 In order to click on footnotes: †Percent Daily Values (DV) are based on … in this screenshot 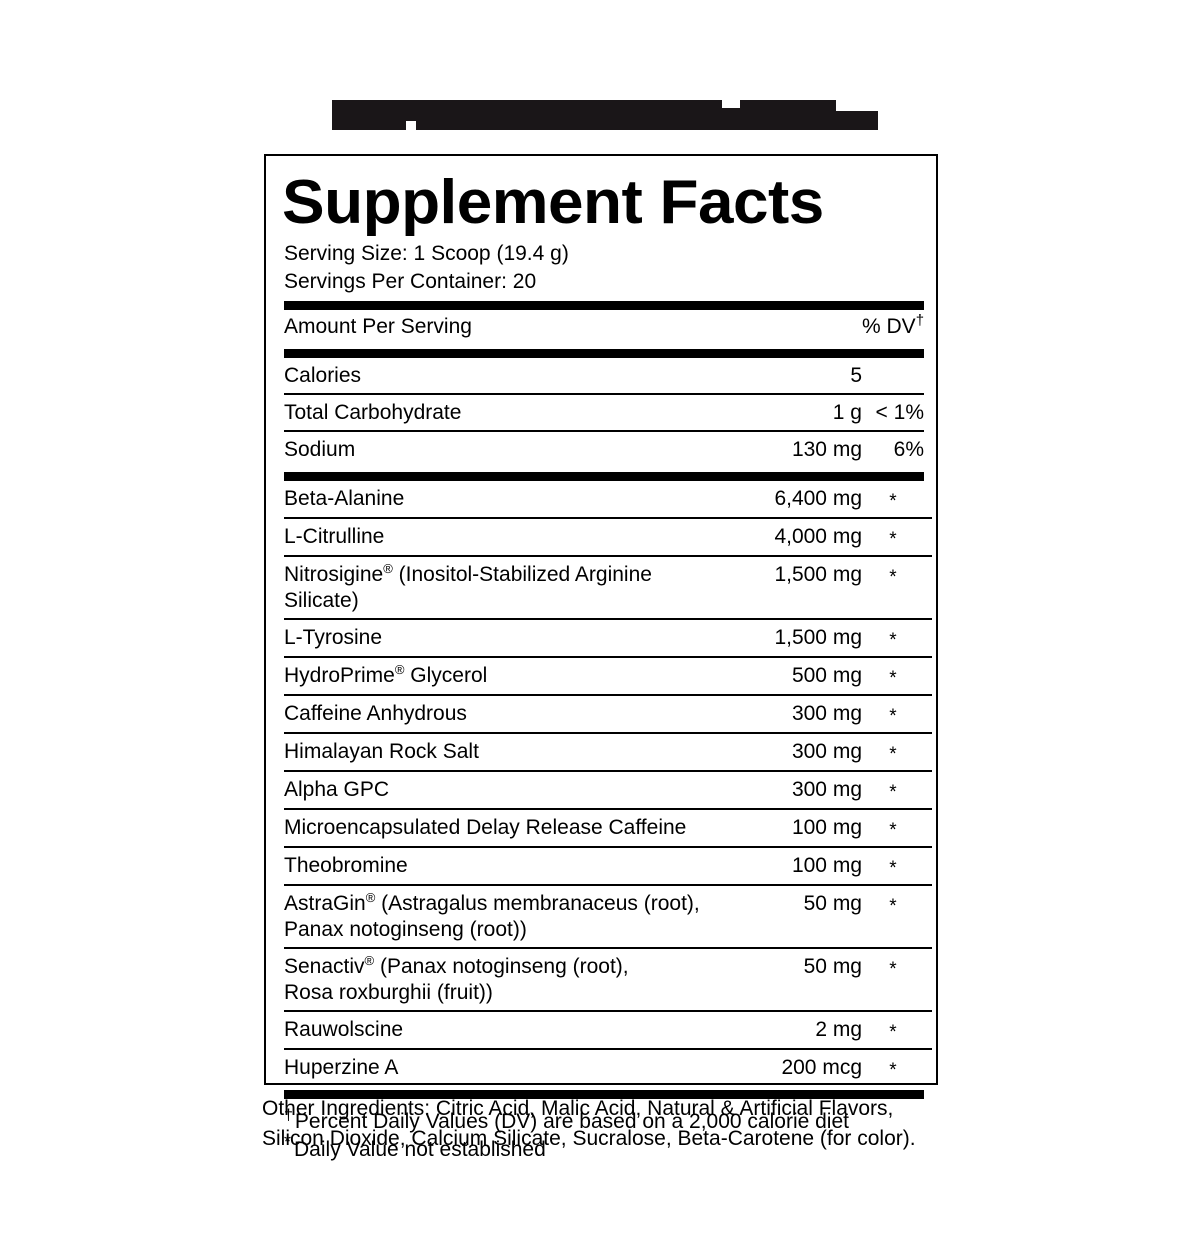, I will do `click(602, 1136)`.